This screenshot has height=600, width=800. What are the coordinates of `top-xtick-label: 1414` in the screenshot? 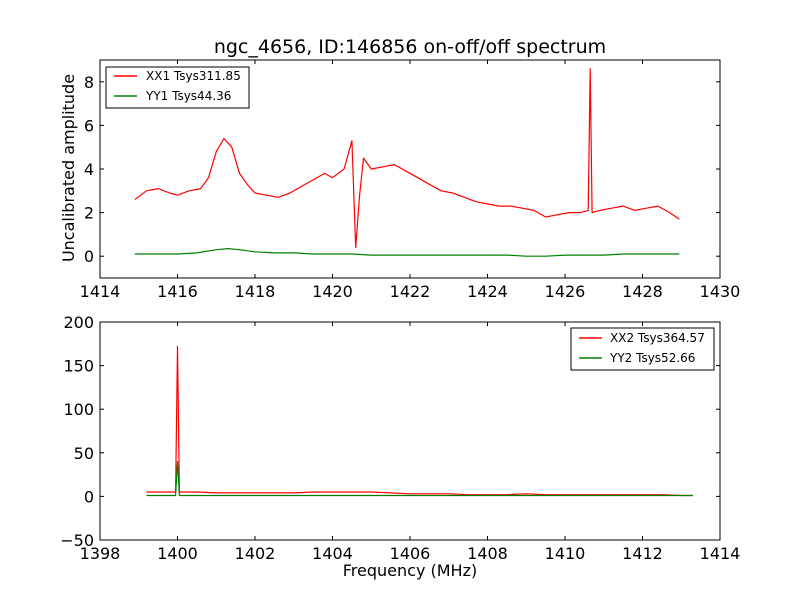 It's located at (100, 291).